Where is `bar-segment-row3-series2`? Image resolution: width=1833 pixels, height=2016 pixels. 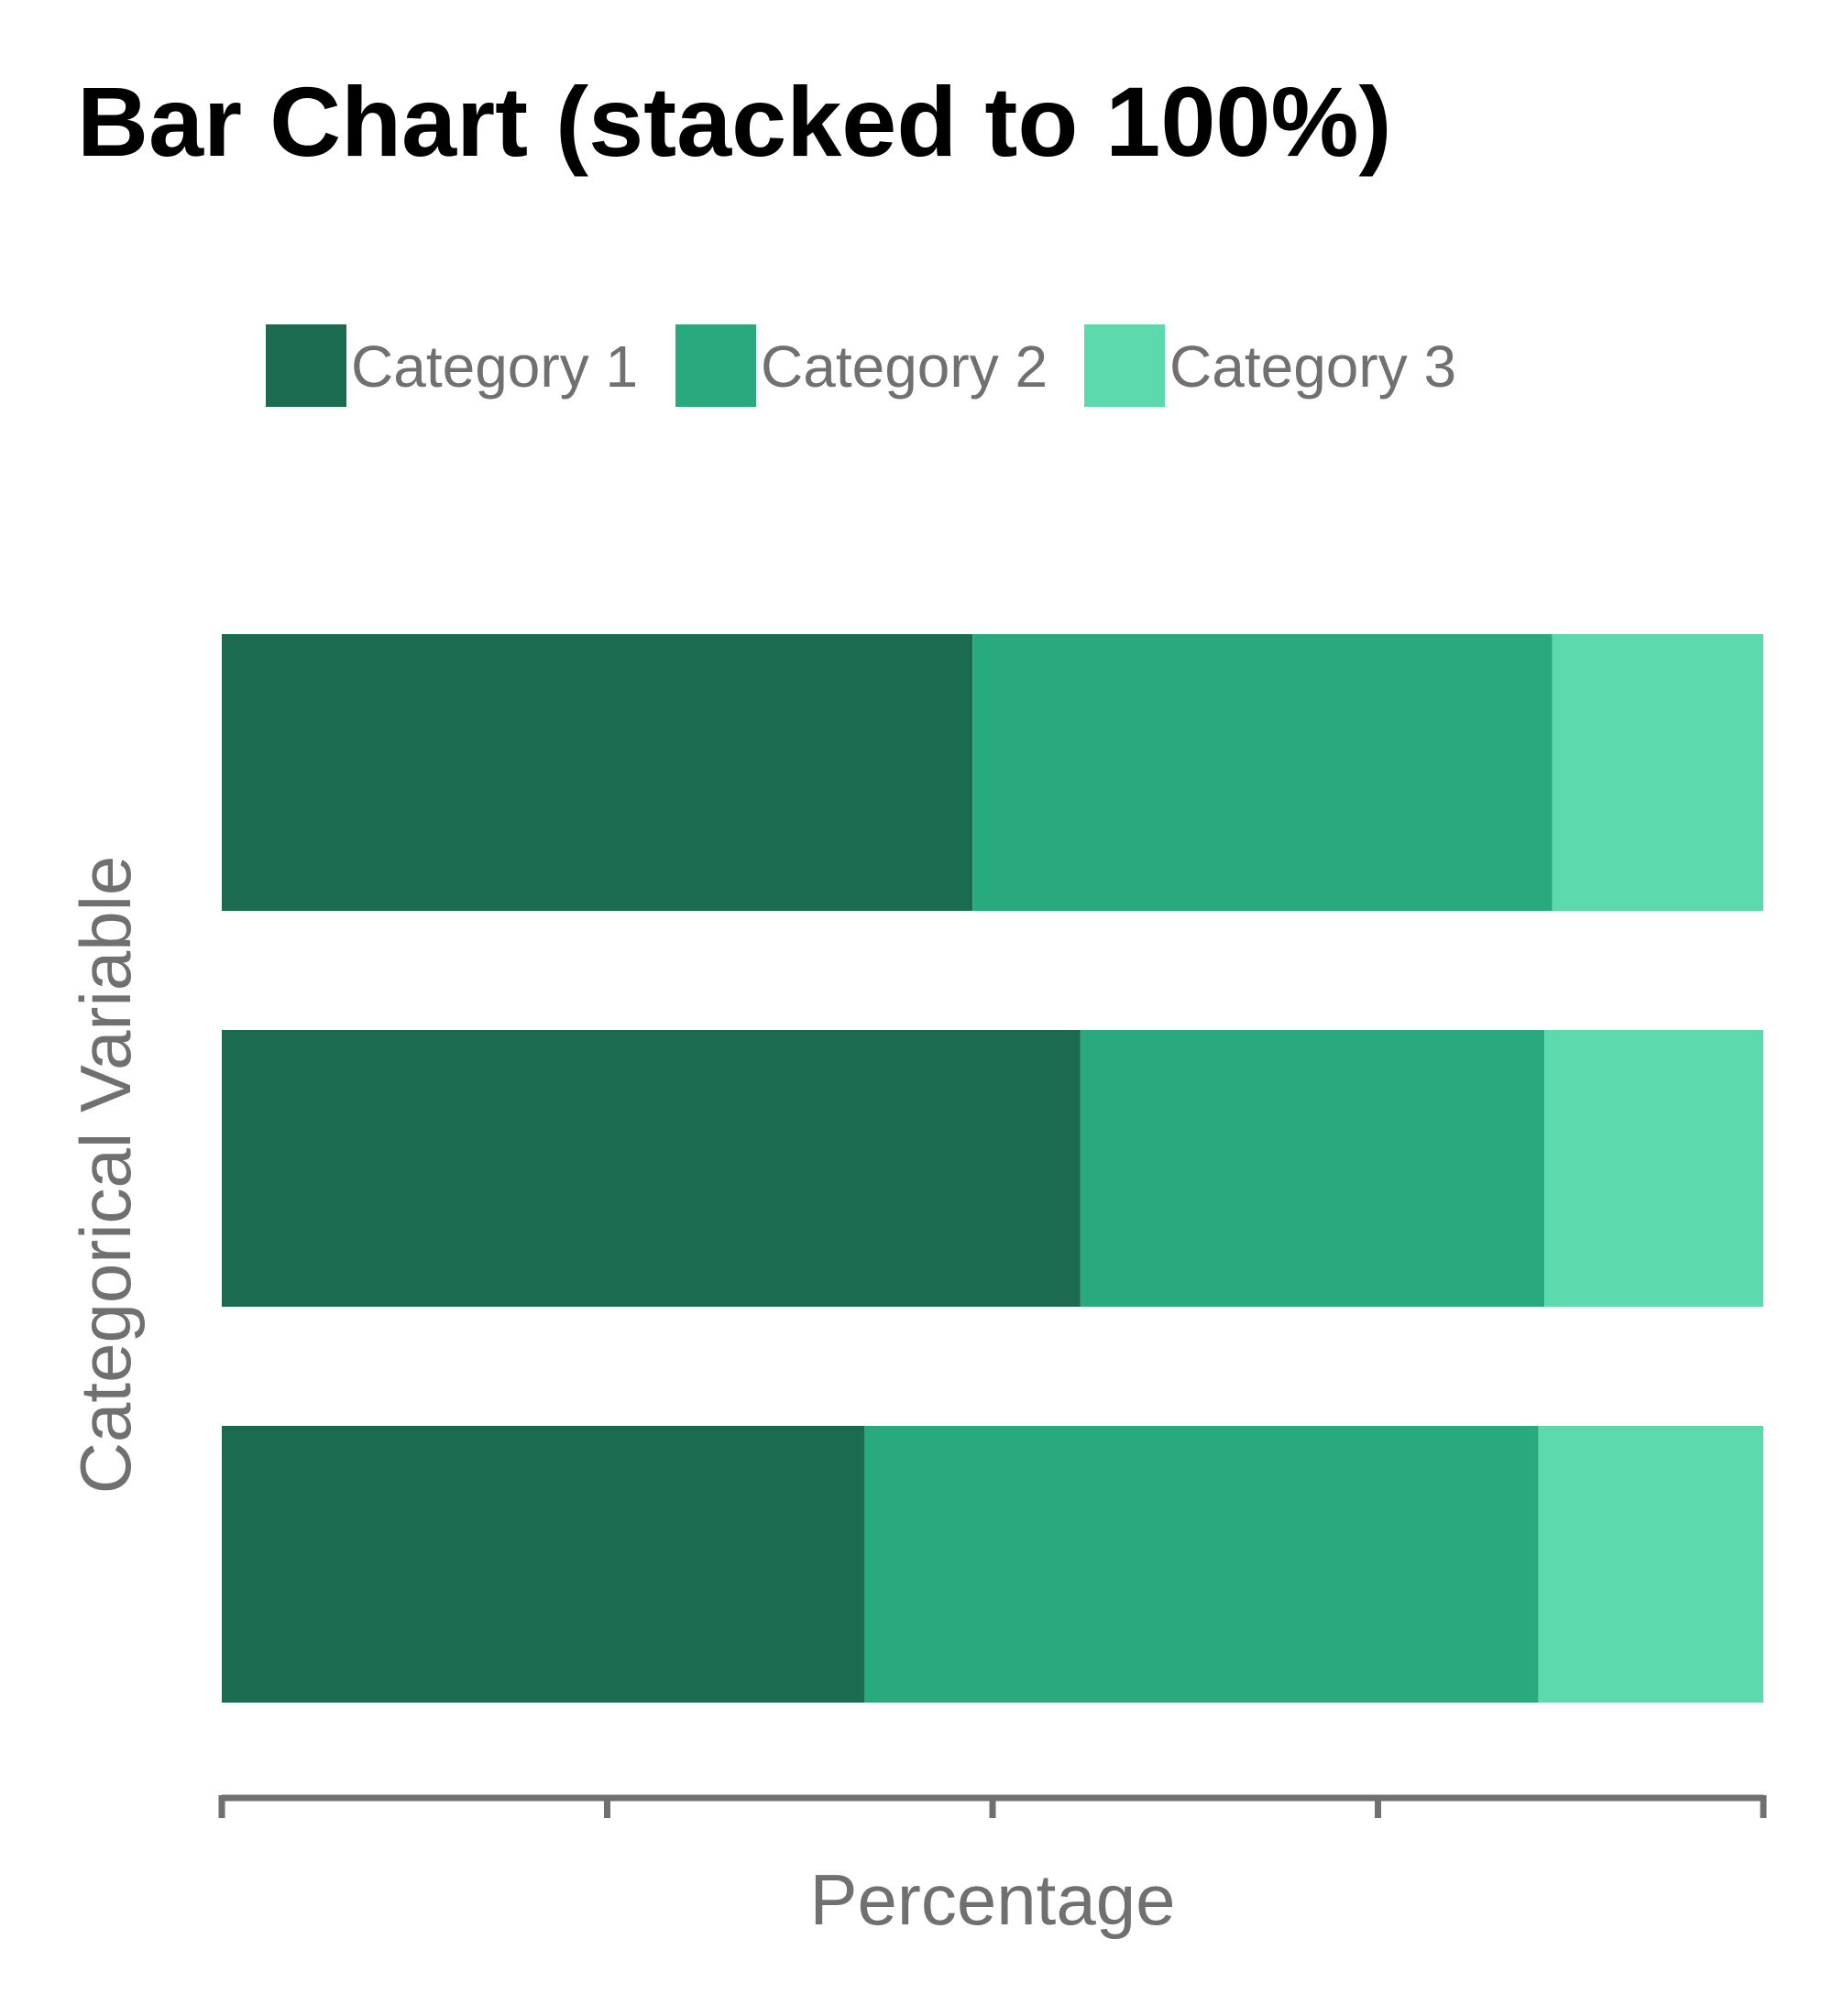
bar-segment-row3-series2 is located at coordinates (1201, 1564).